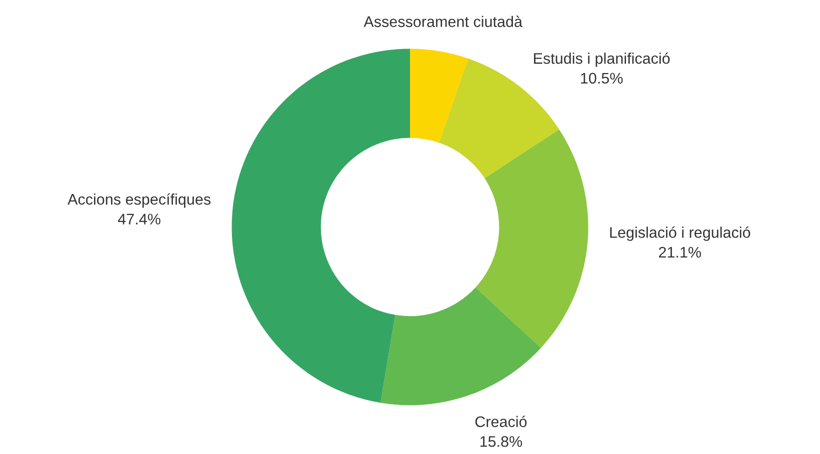 Image resolution: width=820 pixels, height=454 pixels. Describe the element at coordinates (501, 441) in the screenshot. I see `data-label: 15.8%` at that location.